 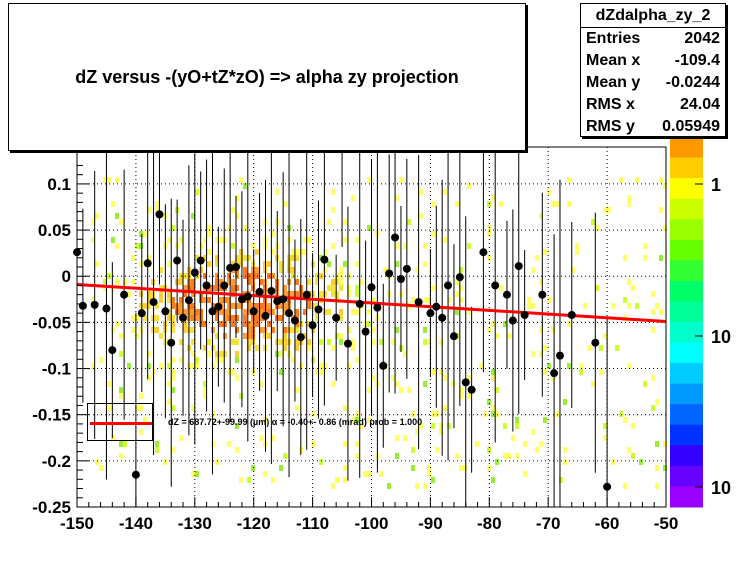 What do you see at coordinates (653, 126) in the screenshot?
I see `stats-row-rms-y: RMS y 0.05949` at bounding box center [653, 126].